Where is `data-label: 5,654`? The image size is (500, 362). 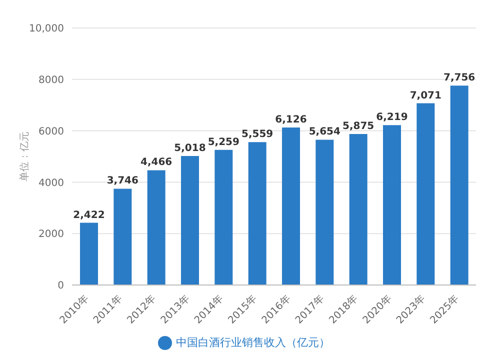
data-label: 5,654 is located at coordinates (324, 132).